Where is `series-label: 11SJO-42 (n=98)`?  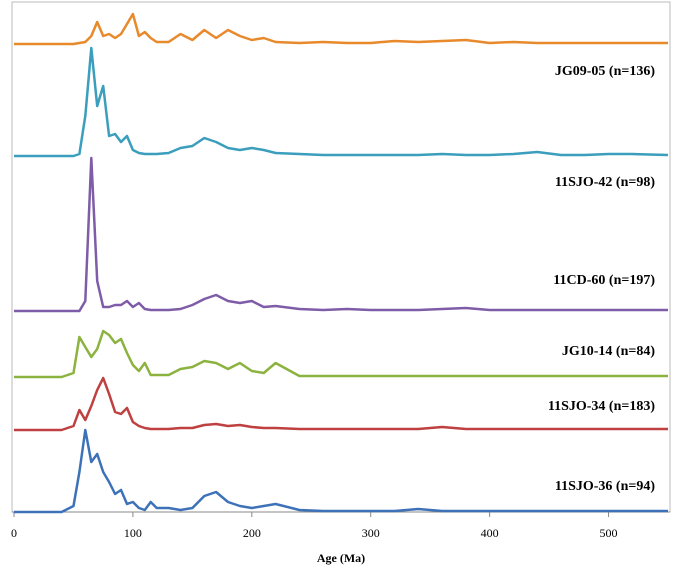 series-label: 11SJO-42 (n=98) is located at coordinates (605, 182).